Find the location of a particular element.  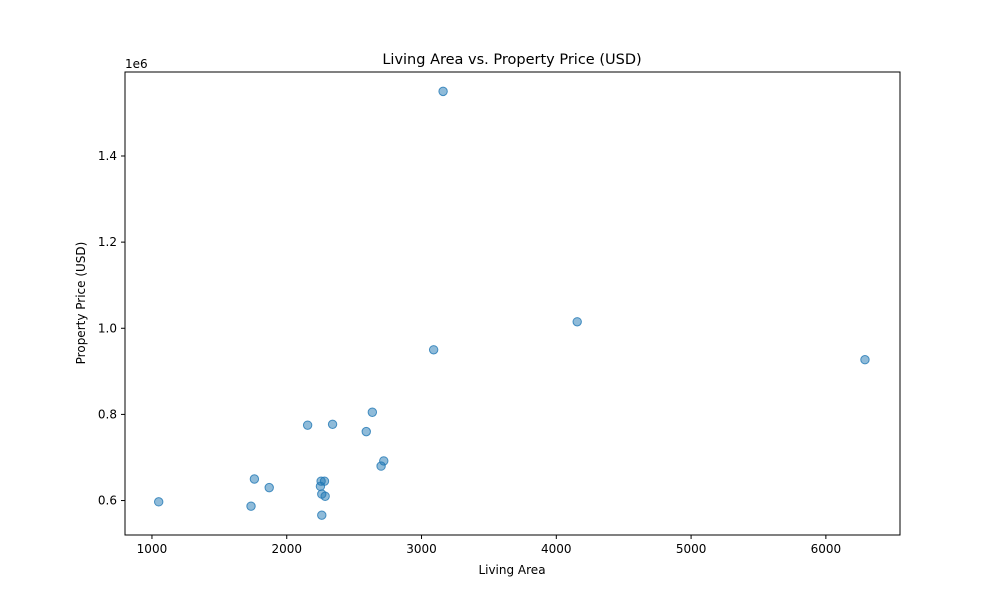

chart-title: Living Area vs. Property Price (USD) is located at coordinates (511, 60).